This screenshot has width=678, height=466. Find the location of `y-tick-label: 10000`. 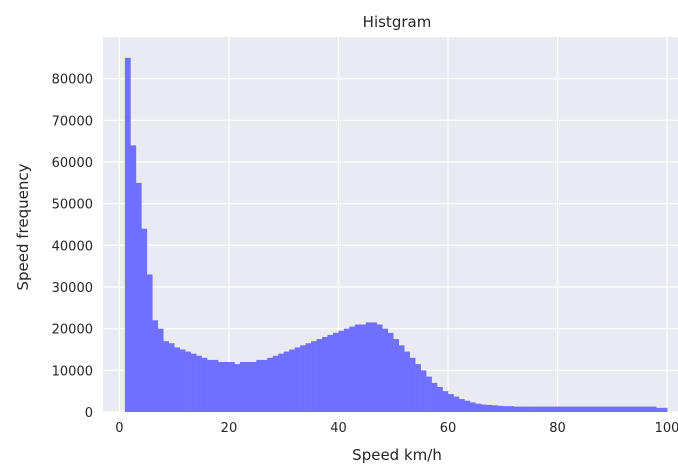

y-tick-label: 10000 is located at coordinates (72, 371).